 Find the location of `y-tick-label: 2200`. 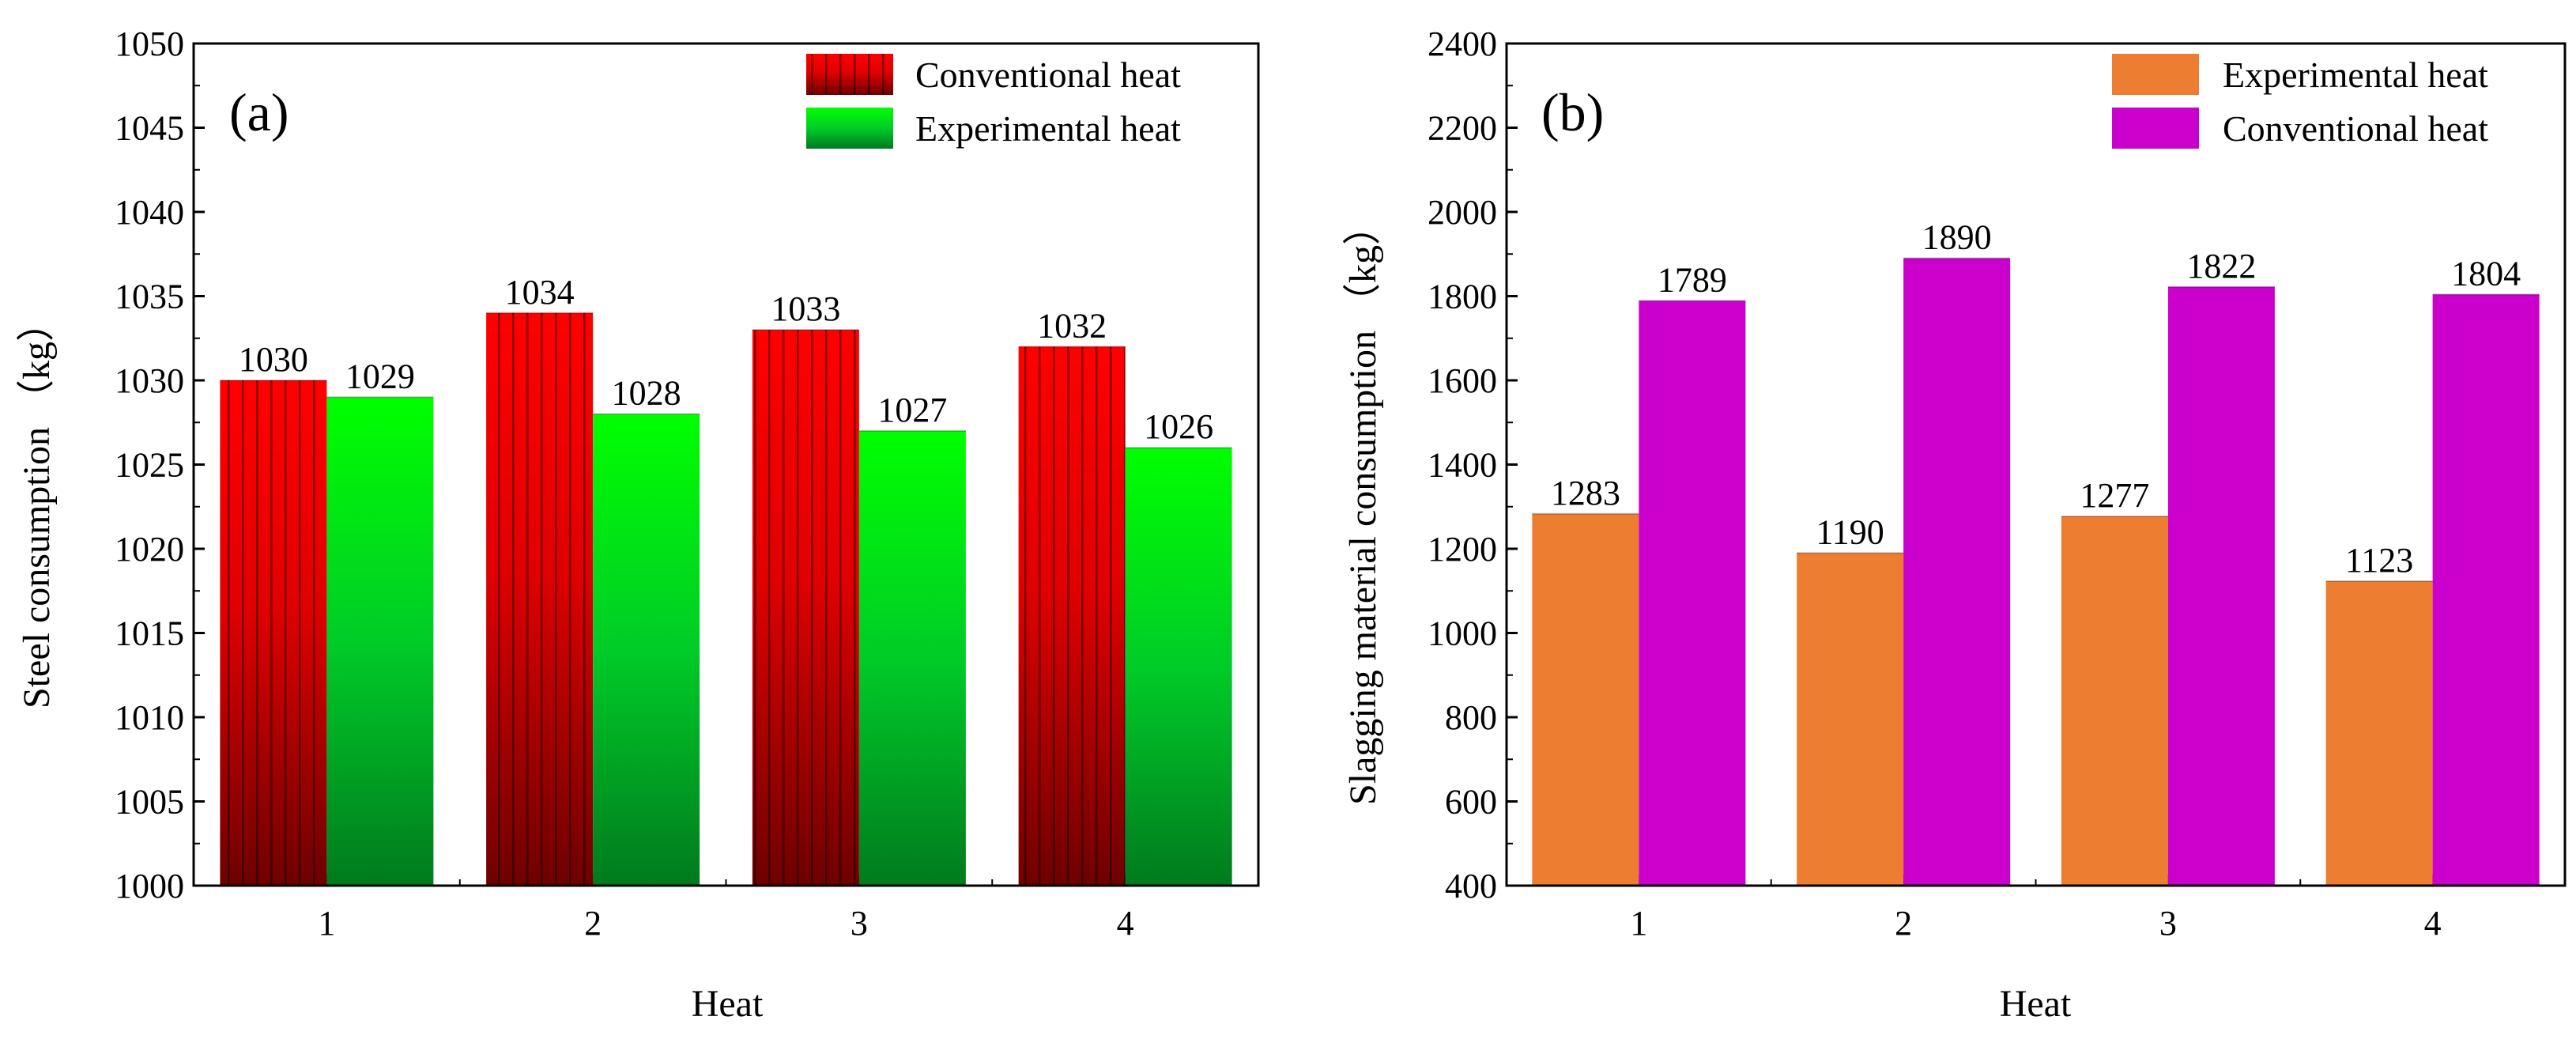

y-tick-label: 2200 is located at coordinates (1462, 128).